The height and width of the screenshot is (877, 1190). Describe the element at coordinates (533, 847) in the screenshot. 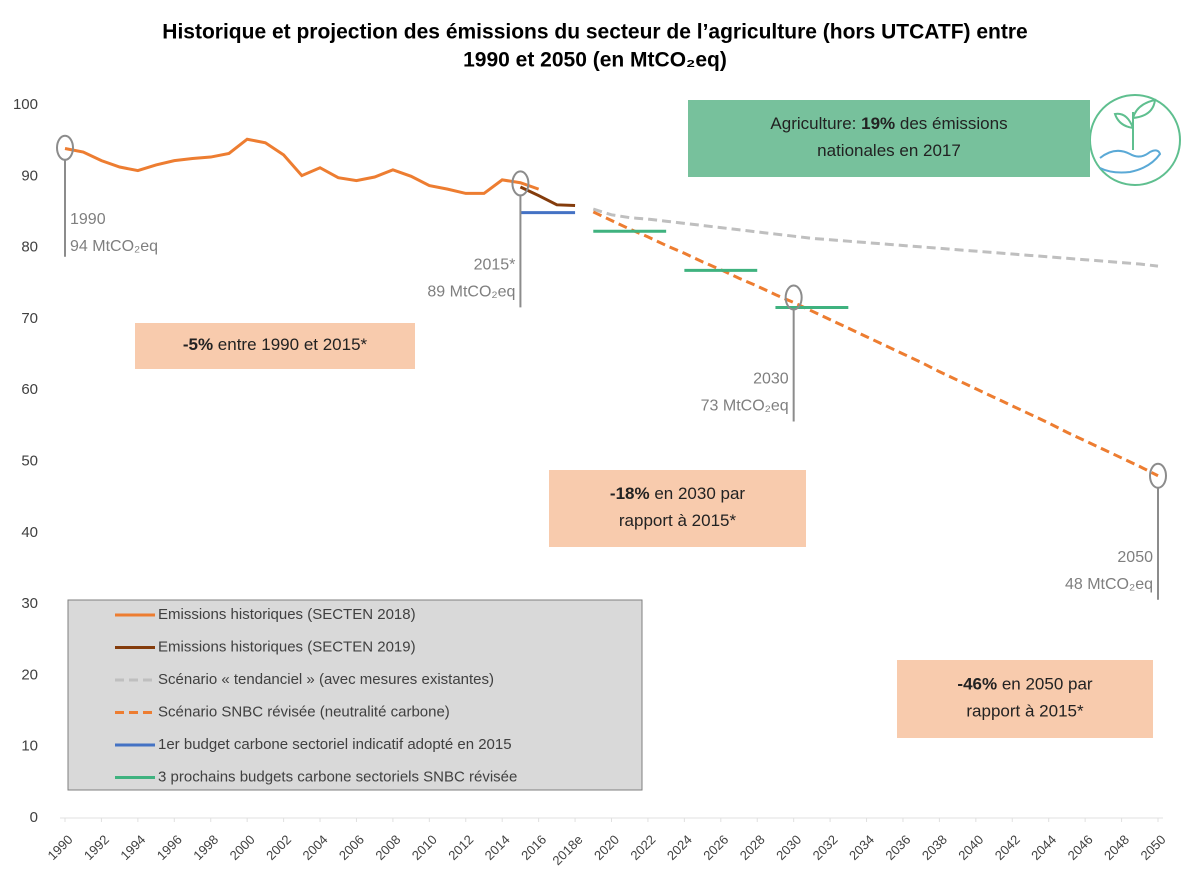

I see `x-tick-label: 2016` at that location.